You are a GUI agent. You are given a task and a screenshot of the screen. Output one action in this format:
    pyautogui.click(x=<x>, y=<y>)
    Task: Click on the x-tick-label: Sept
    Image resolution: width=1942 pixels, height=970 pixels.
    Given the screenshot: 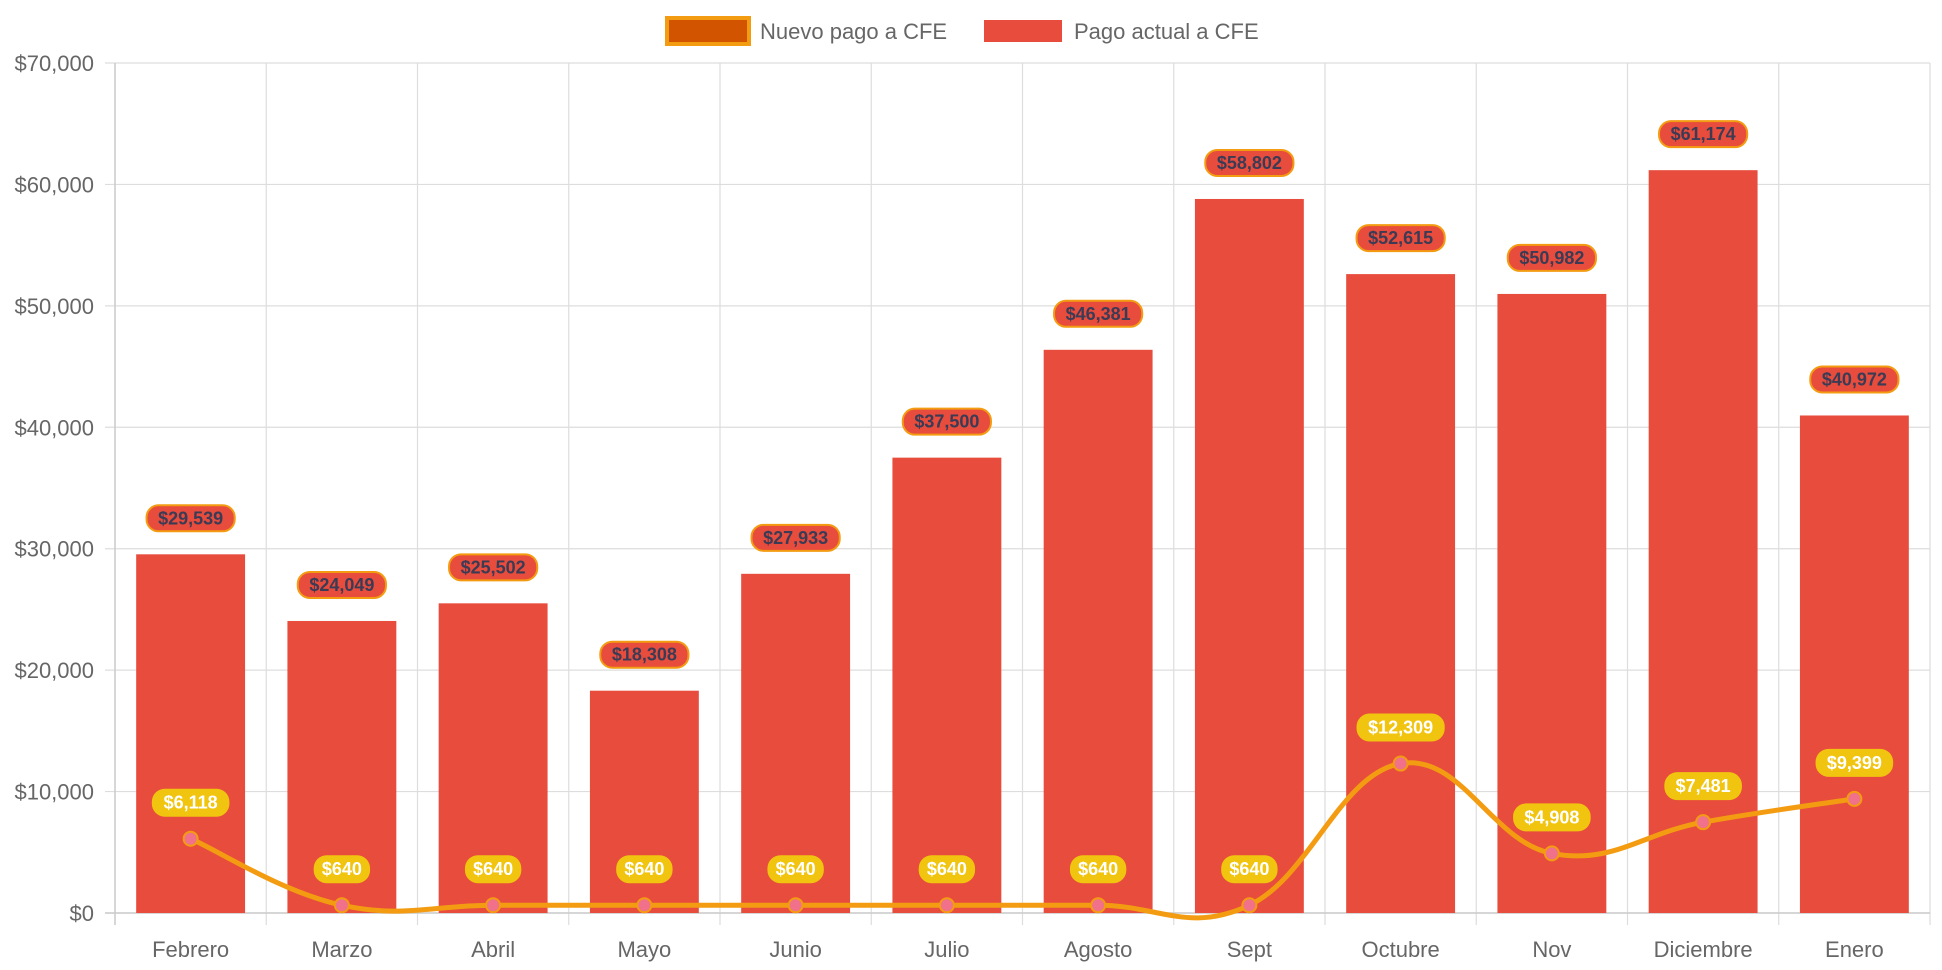 What is the action you would take?
    pyautogui.click(x=1249, y=949)
    